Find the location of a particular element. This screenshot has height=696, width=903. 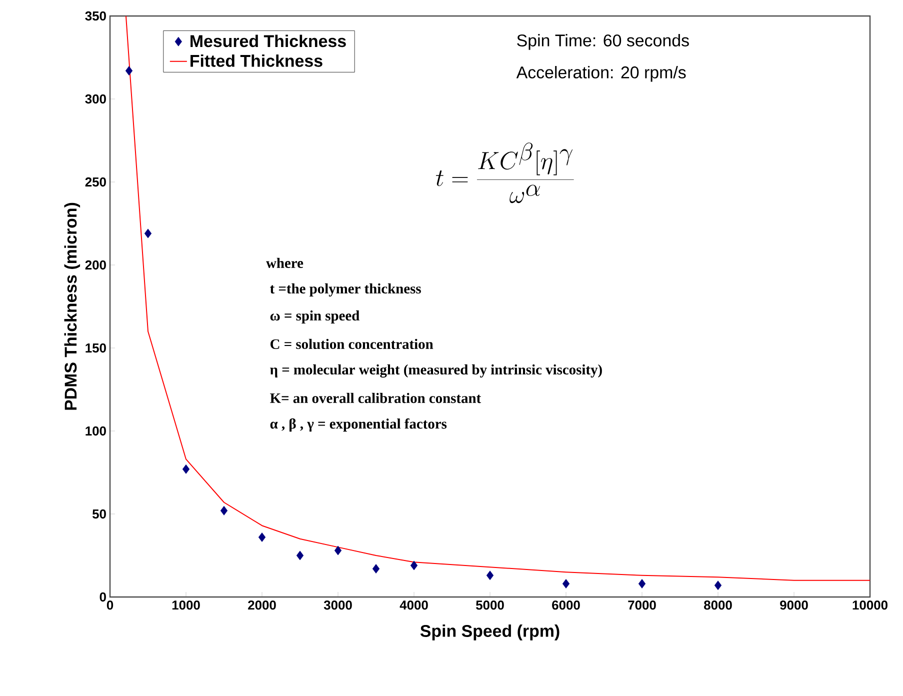

x-tick-label: 1000 is located at coordinates (186, 605).